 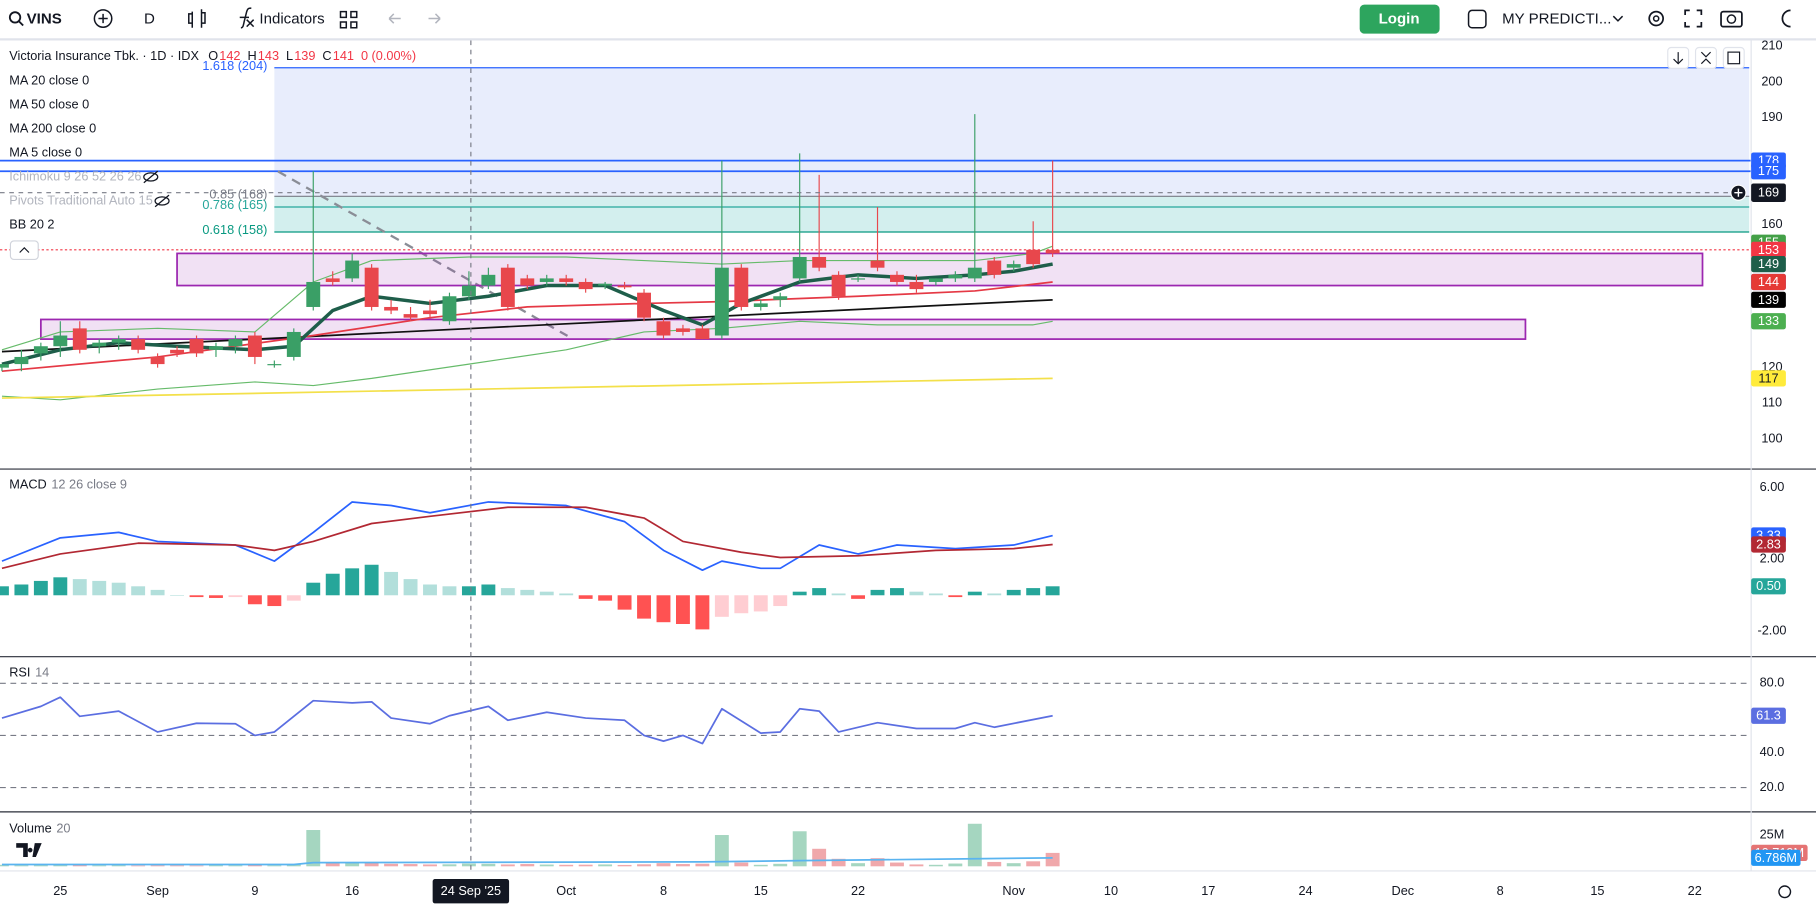 I want to click on snapshot-icon, so click(x=1731, y=19).